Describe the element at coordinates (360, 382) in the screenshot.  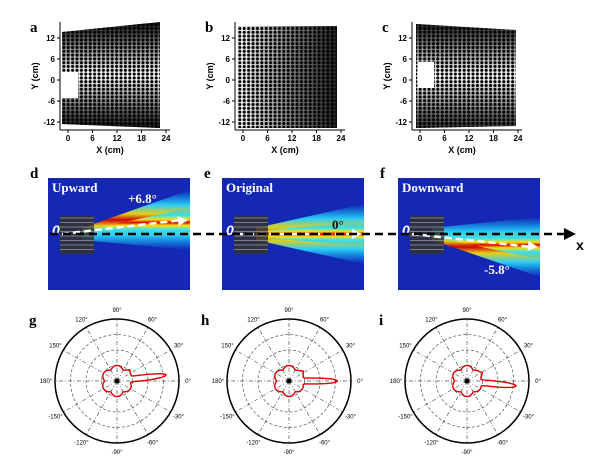
I see `polar-angle-label: 0°` at that location.